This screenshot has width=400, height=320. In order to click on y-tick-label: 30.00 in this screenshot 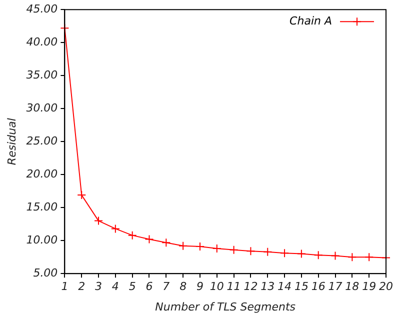, I will do `click(42, 107)`.